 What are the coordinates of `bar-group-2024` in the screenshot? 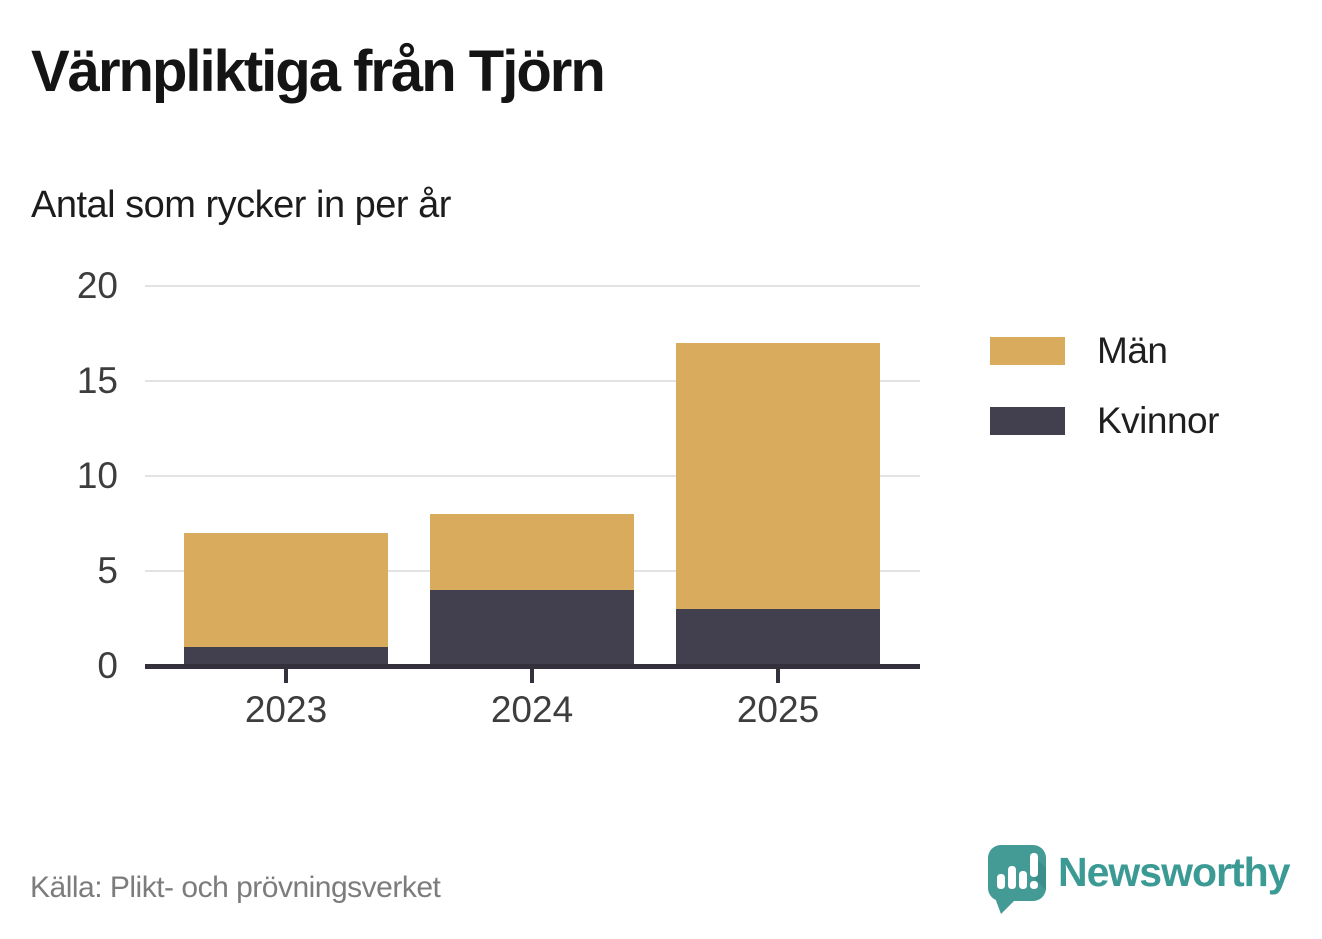 It's located at (532, 590).